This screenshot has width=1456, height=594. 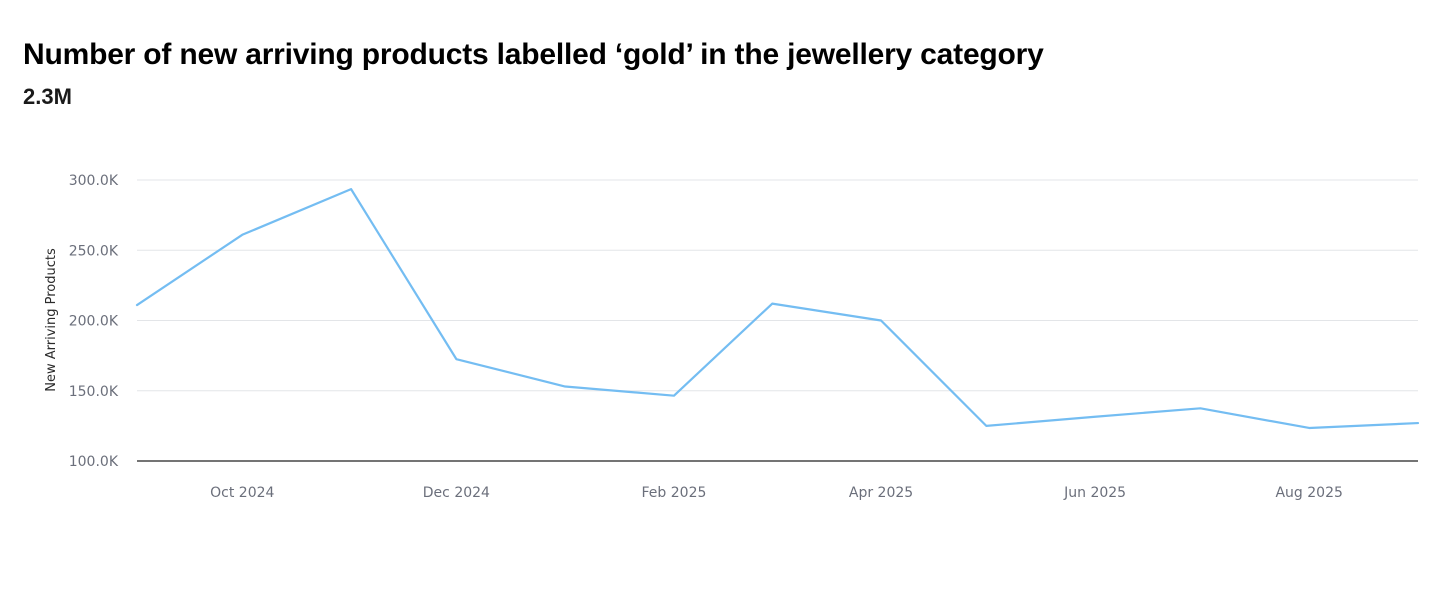 What do you see at coordinates (456, 493) in the screenshot?
I see `x-tick-label: Dec 2024` at bounding box center [456, 493].